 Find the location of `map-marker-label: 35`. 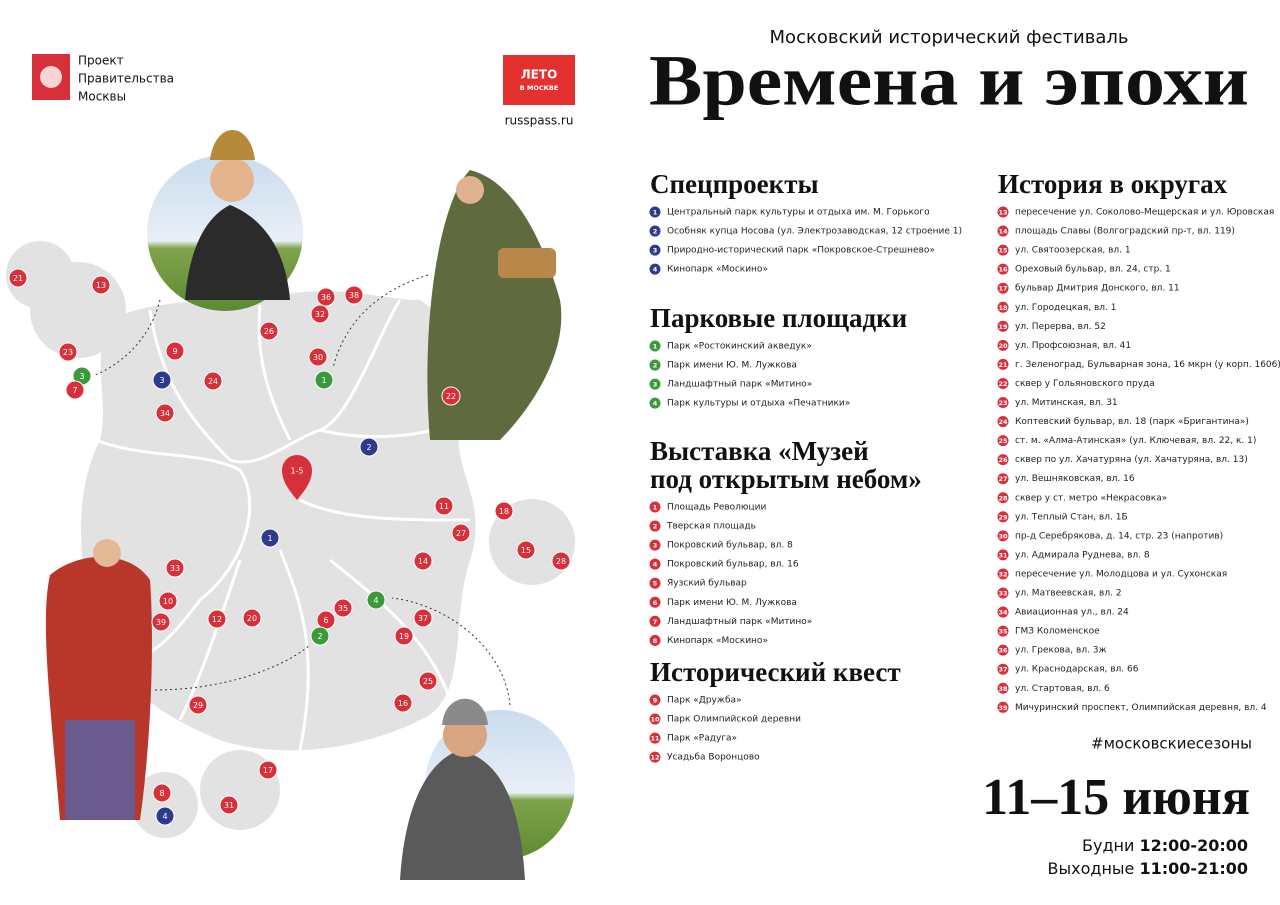

map-marker-label: 35 is located at coordinates (343, 608).